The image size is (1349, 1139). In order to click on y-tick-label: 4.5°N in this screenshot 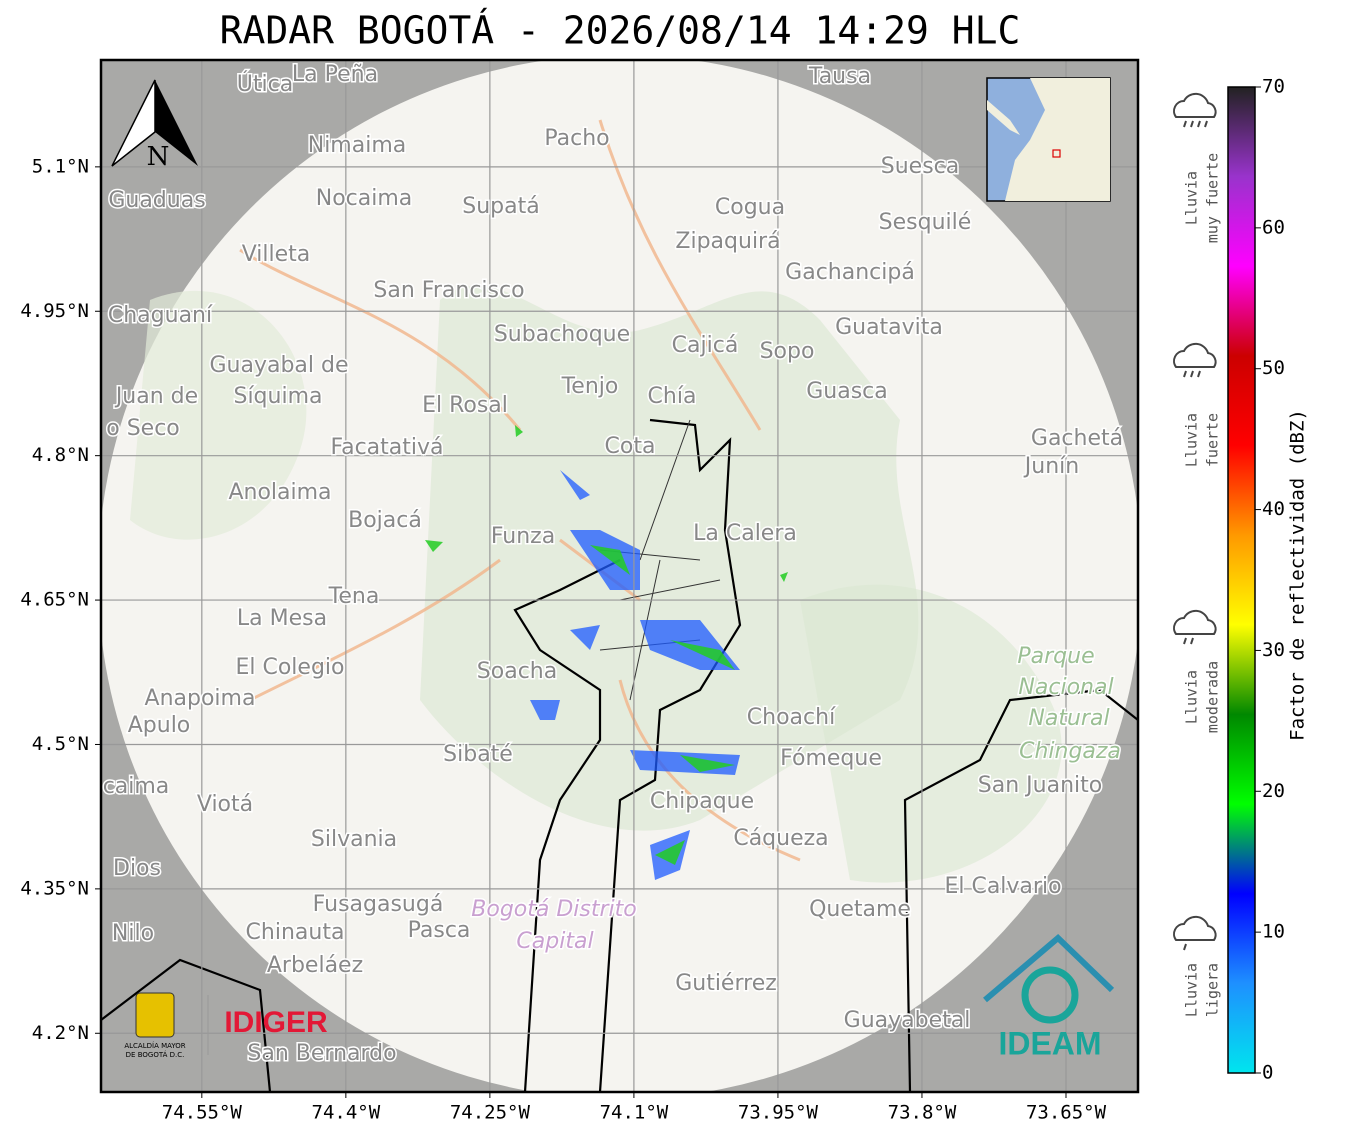, I will do `click(60, 744)`.